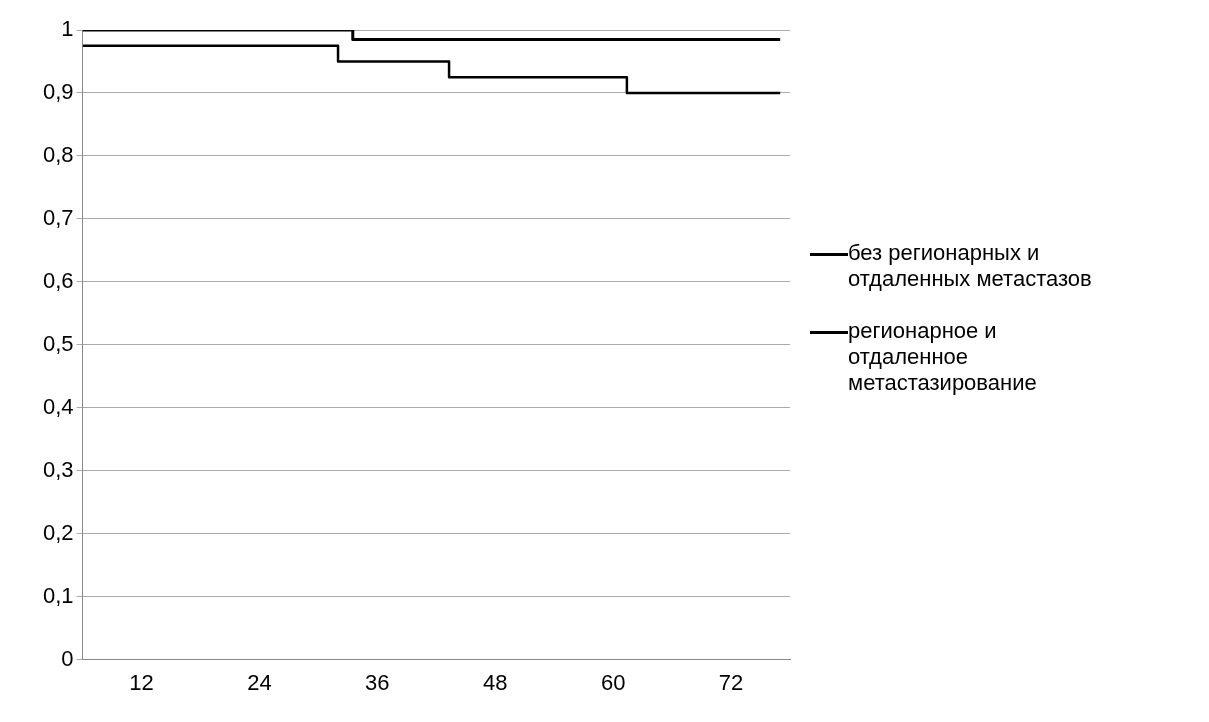 Image resolution: width=1209 pixels, height=722 pixels. What do you see at coordinates (58, 280) in the screenshot?
I see `y-tick-label: 0,6` at bounding box center [58, 280].